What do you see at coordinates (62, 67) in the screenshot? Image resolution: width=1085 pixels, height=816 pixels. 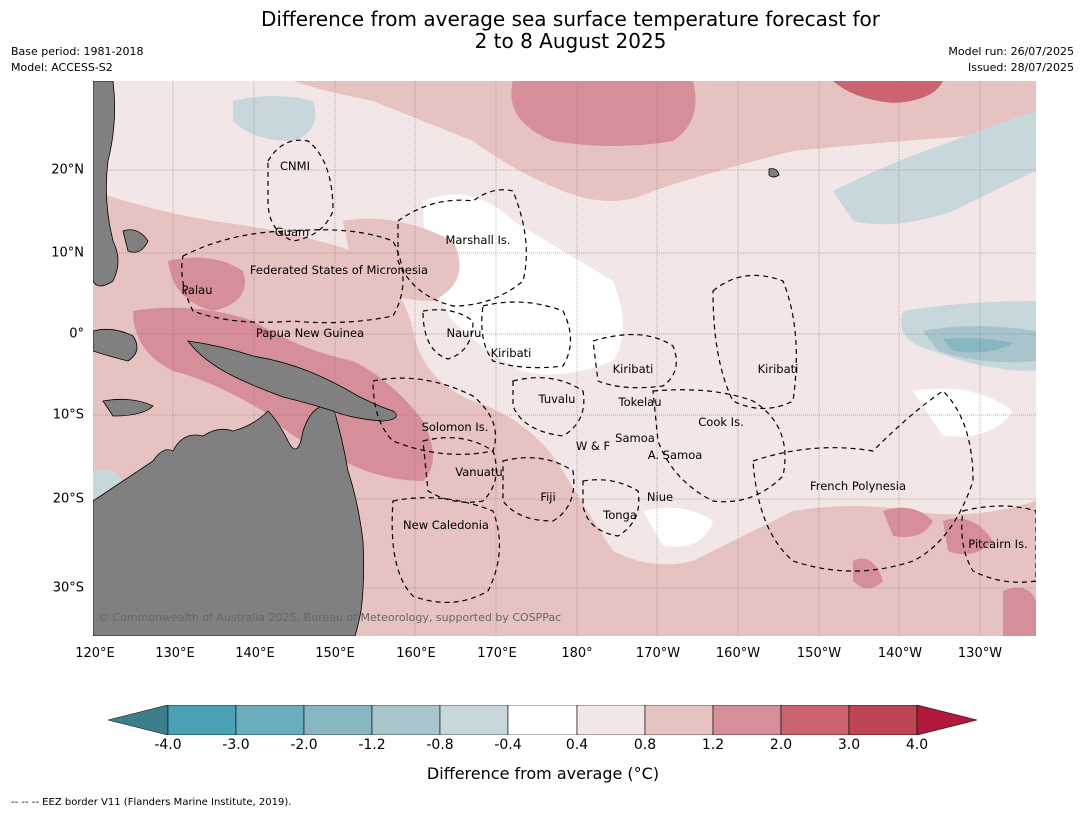 I see `model-text: Model: ACCESS-S2` at bounding box center [62, 67].